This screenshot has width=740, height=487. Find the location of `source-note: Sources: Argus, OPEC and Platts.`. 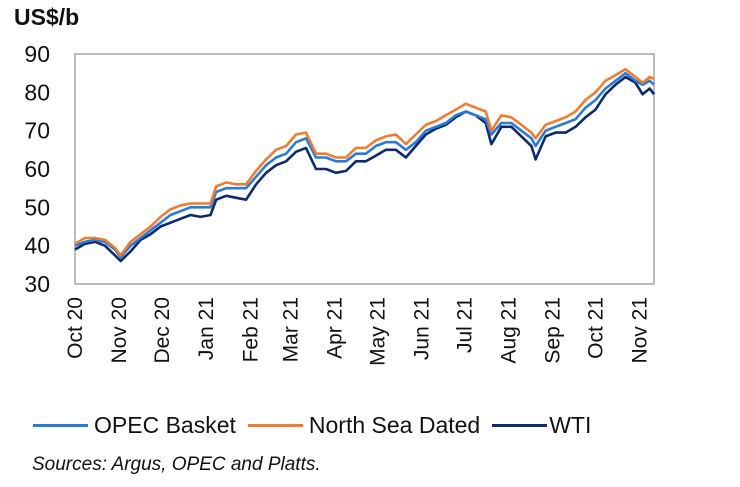

source-note: Sources: Argus, OPEC and Platts. is located at coordinates (176, 464).